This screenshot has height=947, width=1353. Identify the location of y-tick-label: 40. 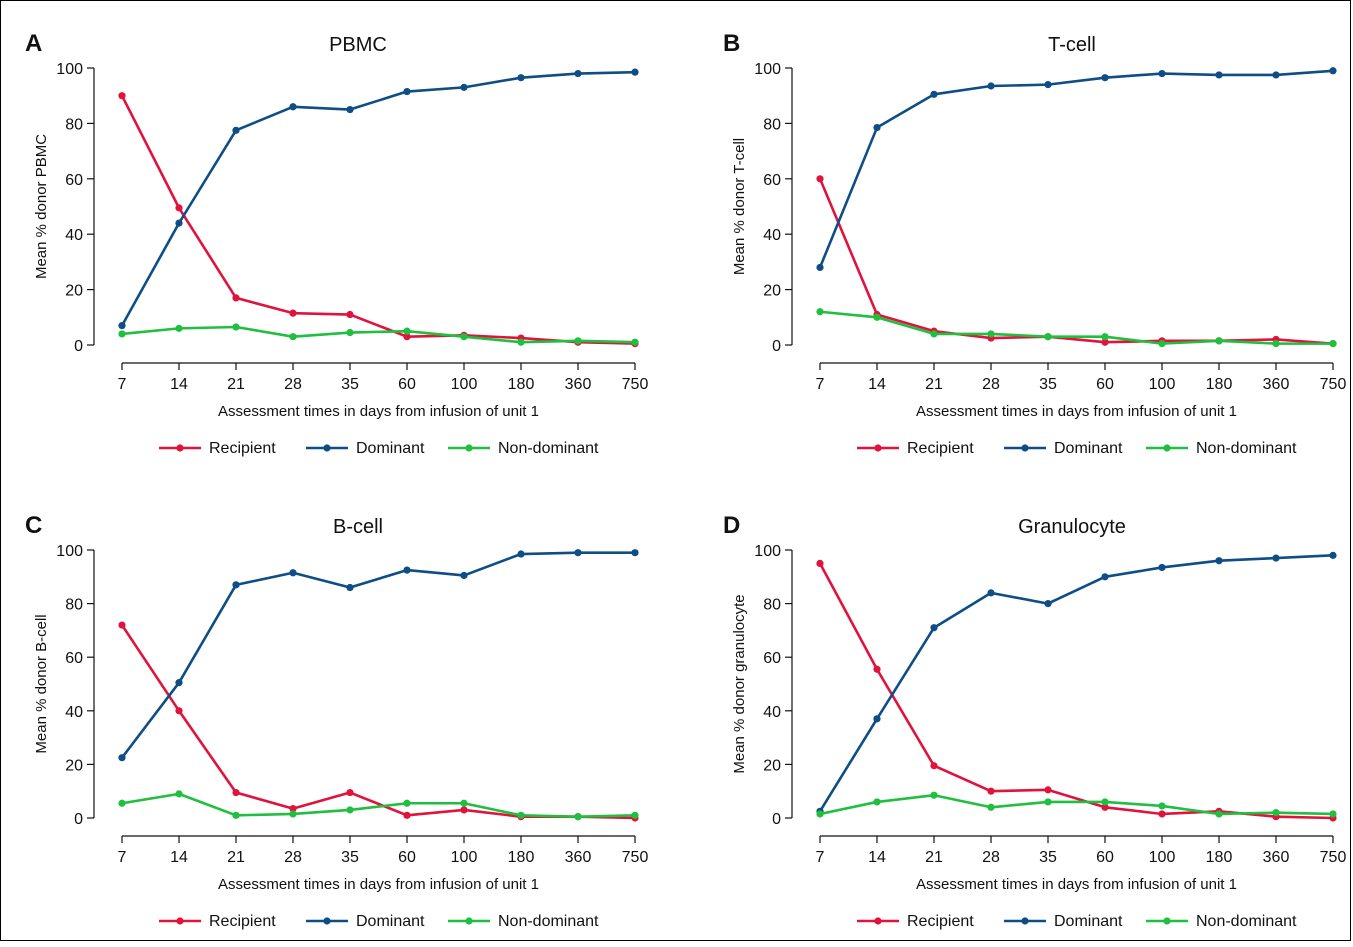
(772, 235).